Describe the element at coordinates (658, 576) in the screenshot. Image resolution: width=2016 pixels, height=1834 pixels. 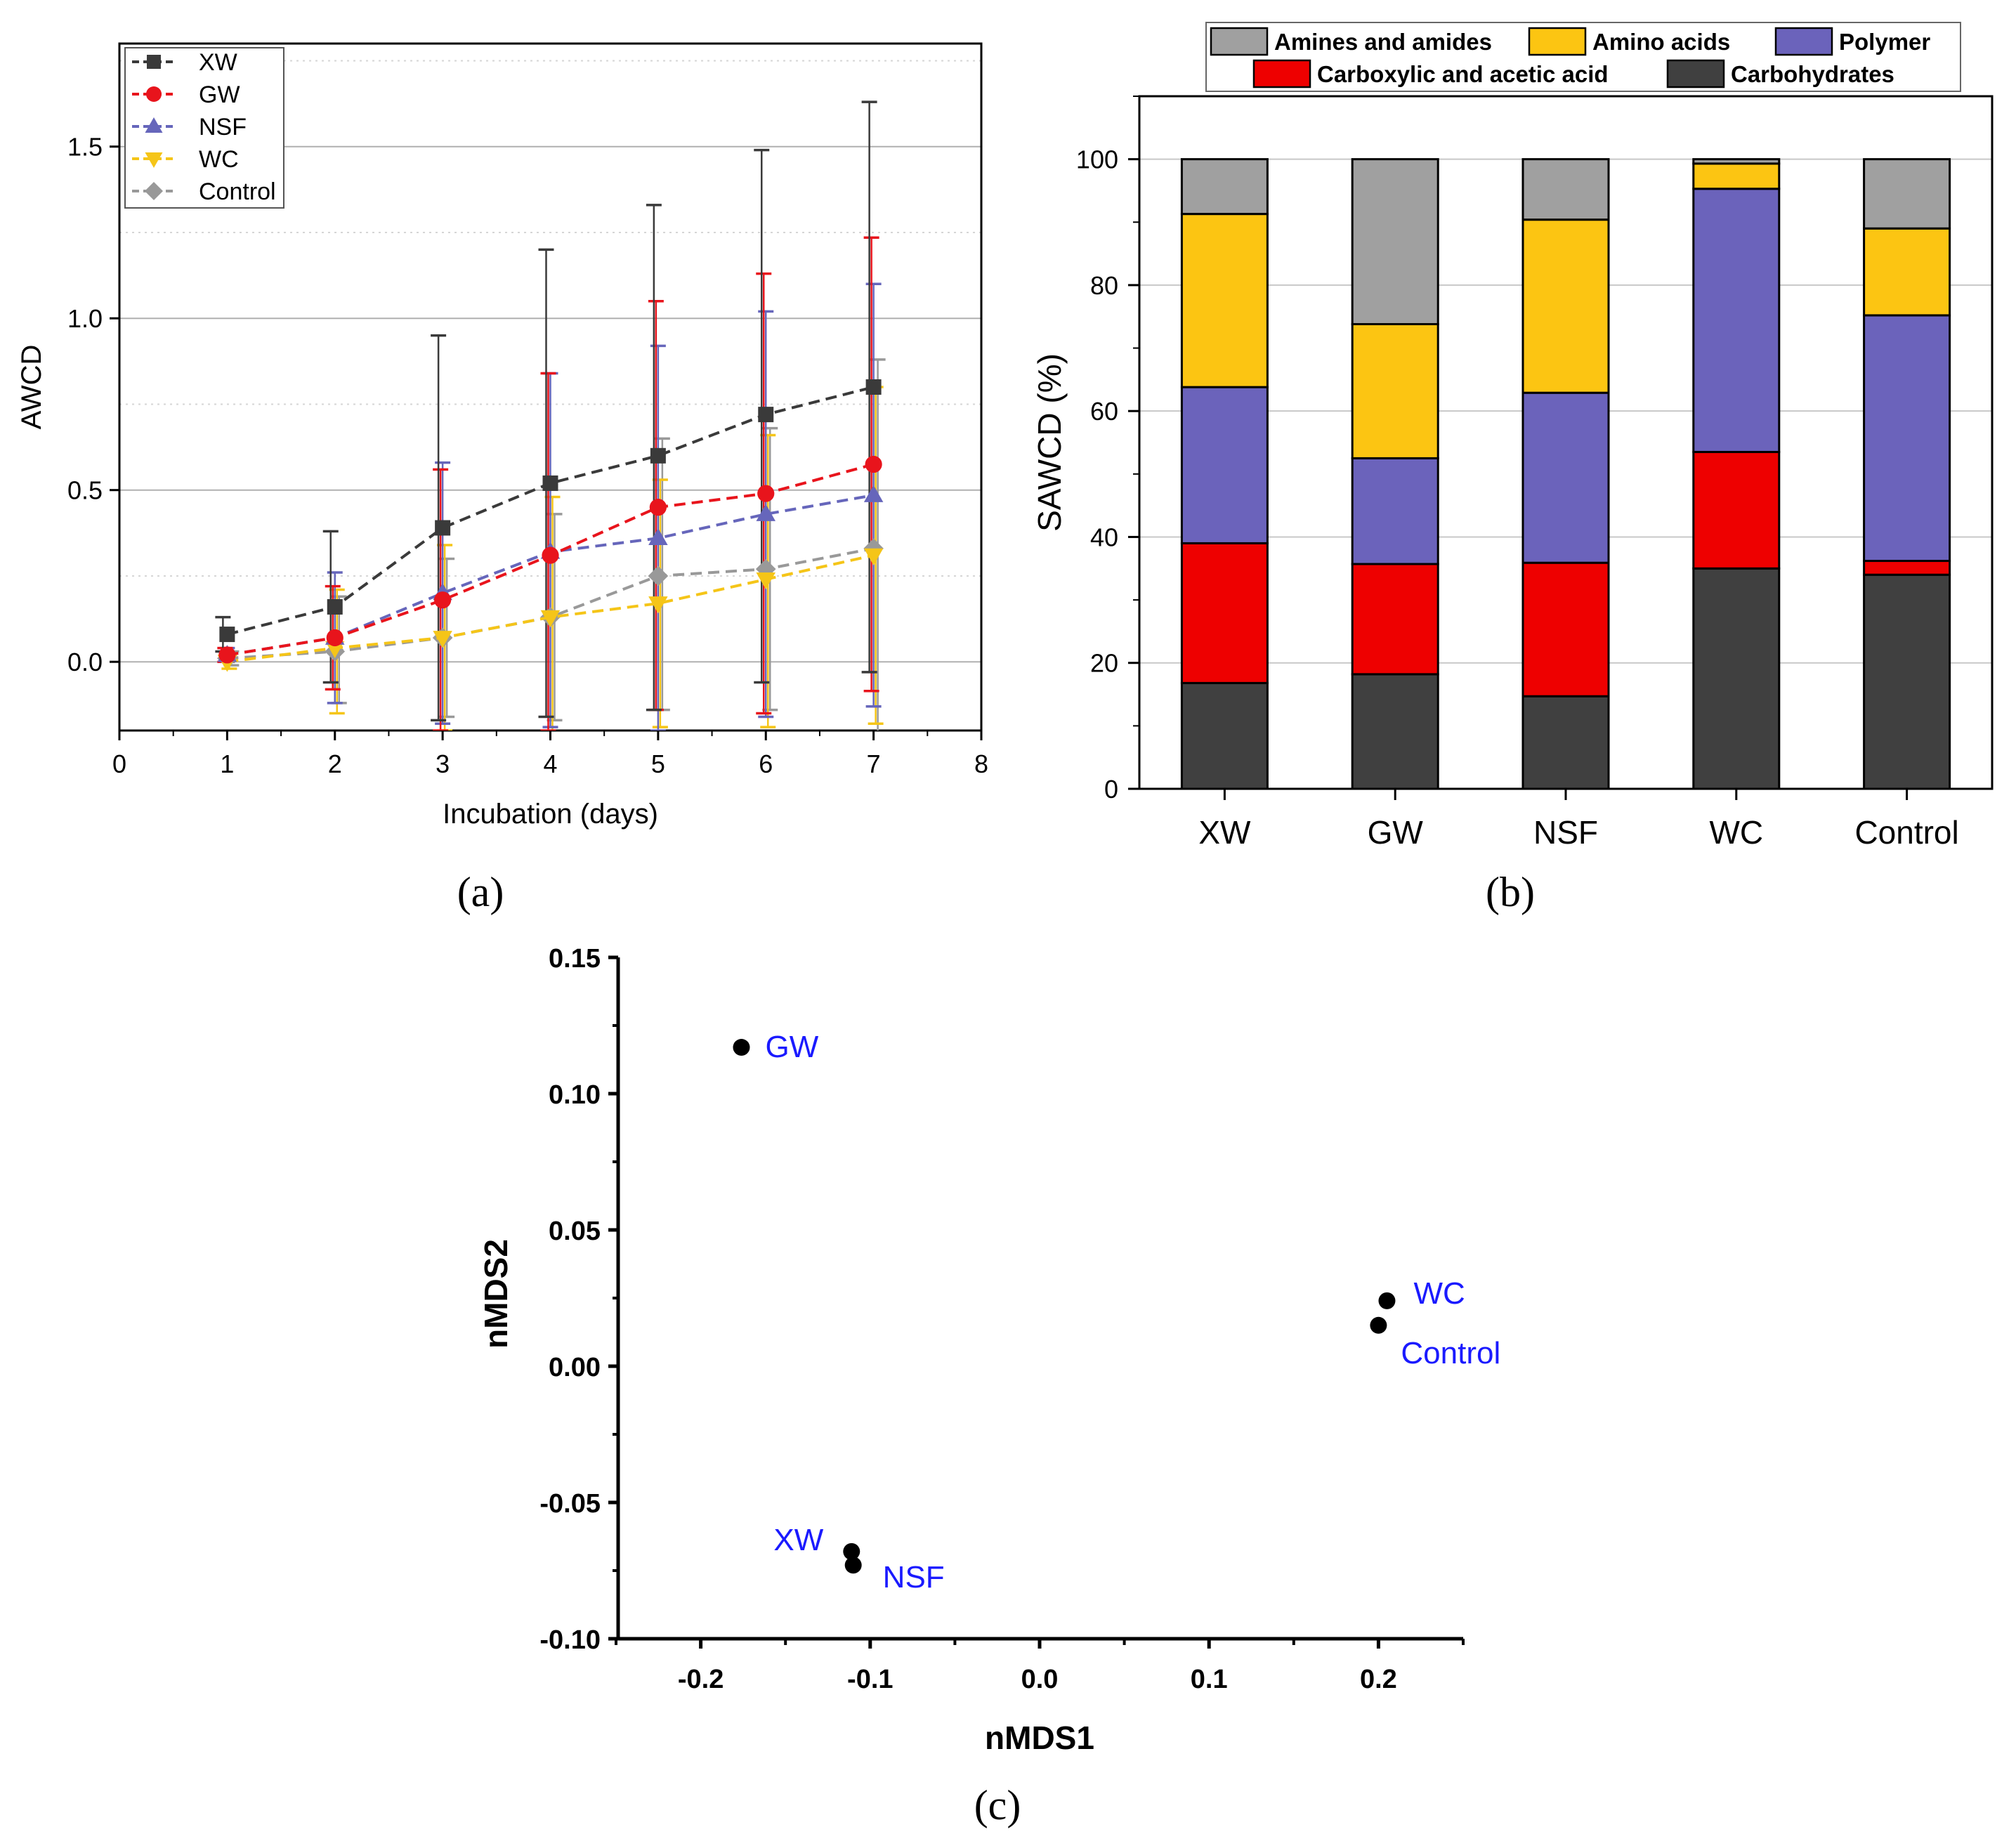
I see `data-point-Control` at that location.